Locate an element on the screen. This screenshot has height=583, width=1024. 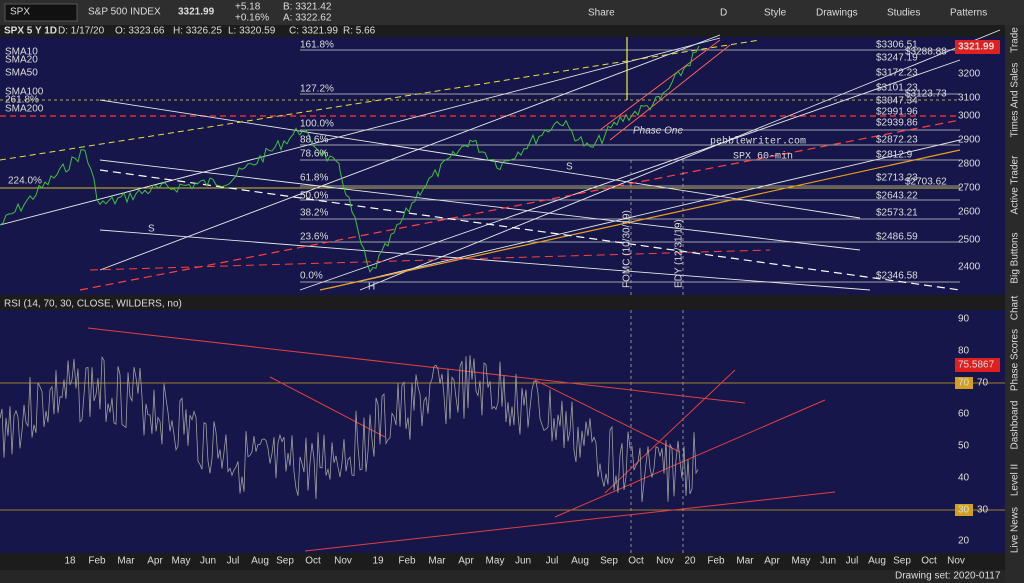
pattern-label: S is located at coordinates (151, 229).